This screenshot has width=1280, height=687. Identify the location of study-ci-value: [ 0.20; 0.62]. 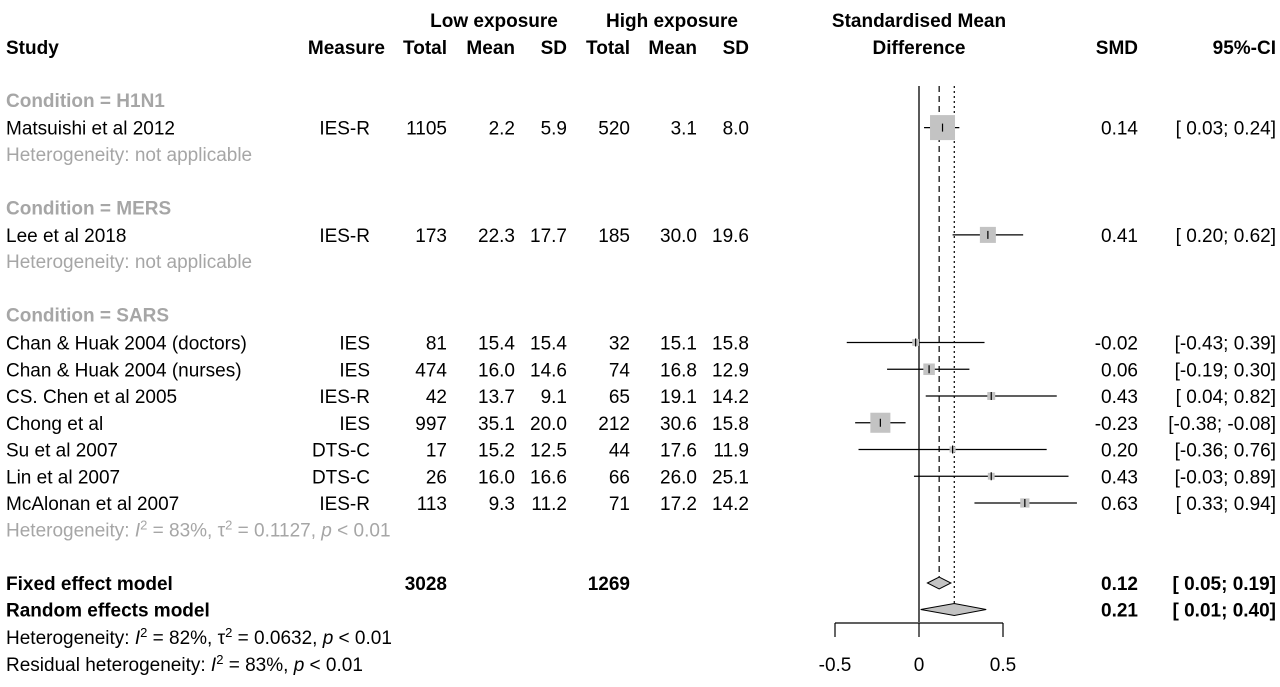
(1226, 236).